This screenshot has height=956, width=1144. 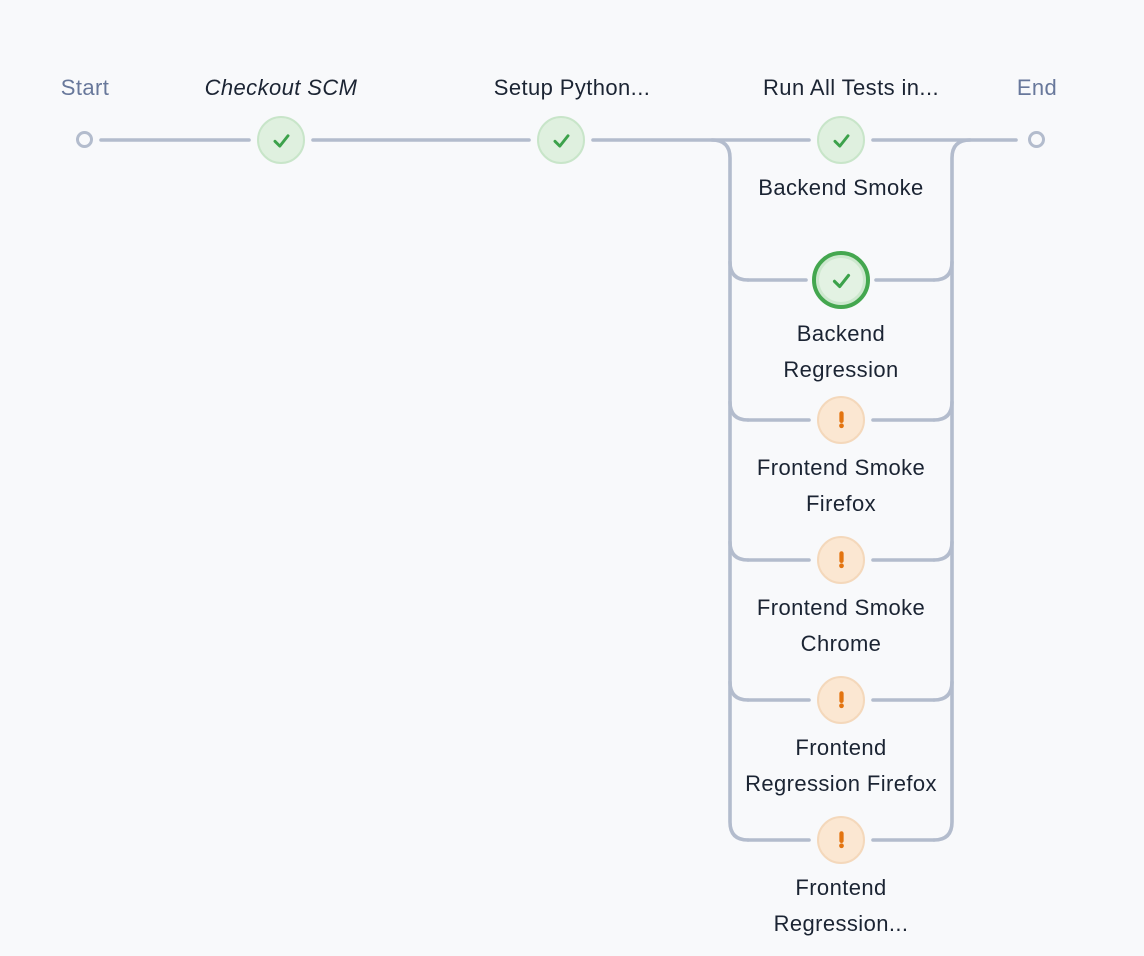 What do you see at coordinates (730, 490) in the screenshot?
I see `edge-split-rail` at bounding box center [730, 490].